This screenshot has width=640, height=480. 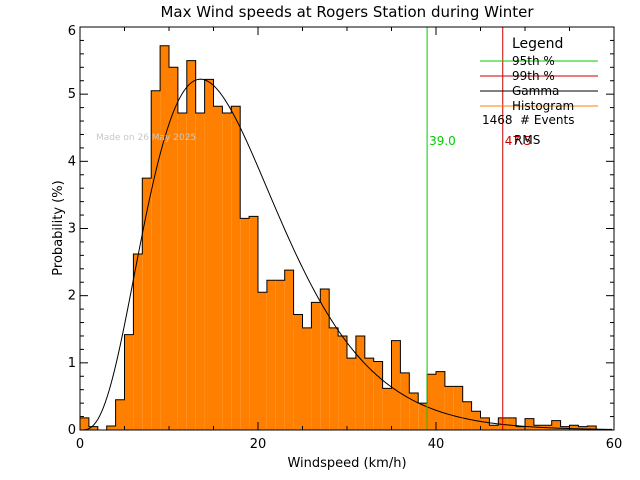 I want to click on legend-events-label: # Events, so click(x=547, y=120).